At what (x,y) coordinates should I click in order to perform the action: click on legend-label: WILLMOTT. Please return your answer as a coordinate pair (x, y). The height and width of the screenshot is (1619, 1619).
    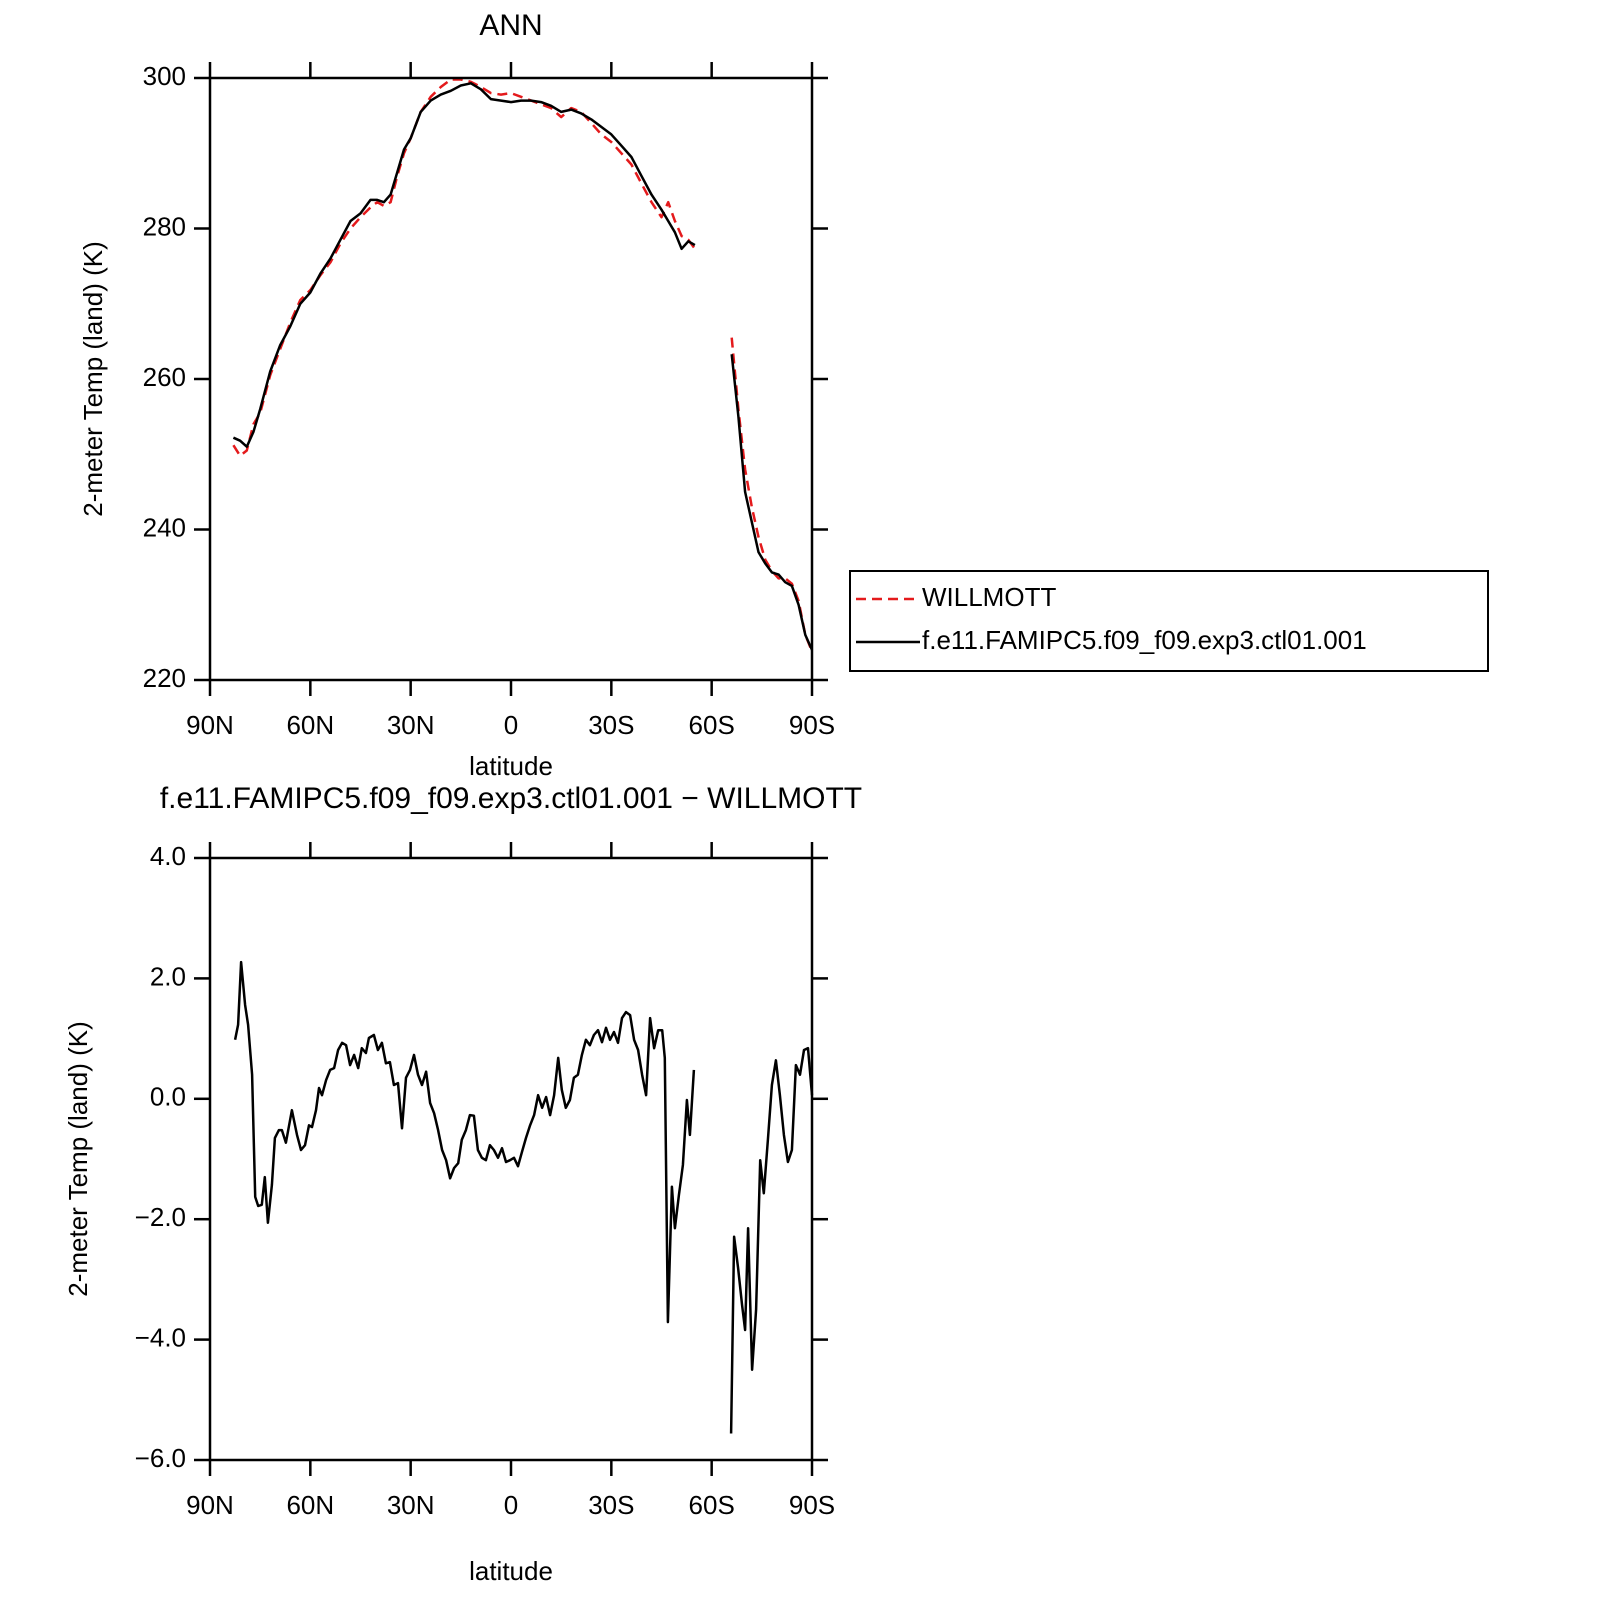
    Looking at the image, I should click on (989, 597).